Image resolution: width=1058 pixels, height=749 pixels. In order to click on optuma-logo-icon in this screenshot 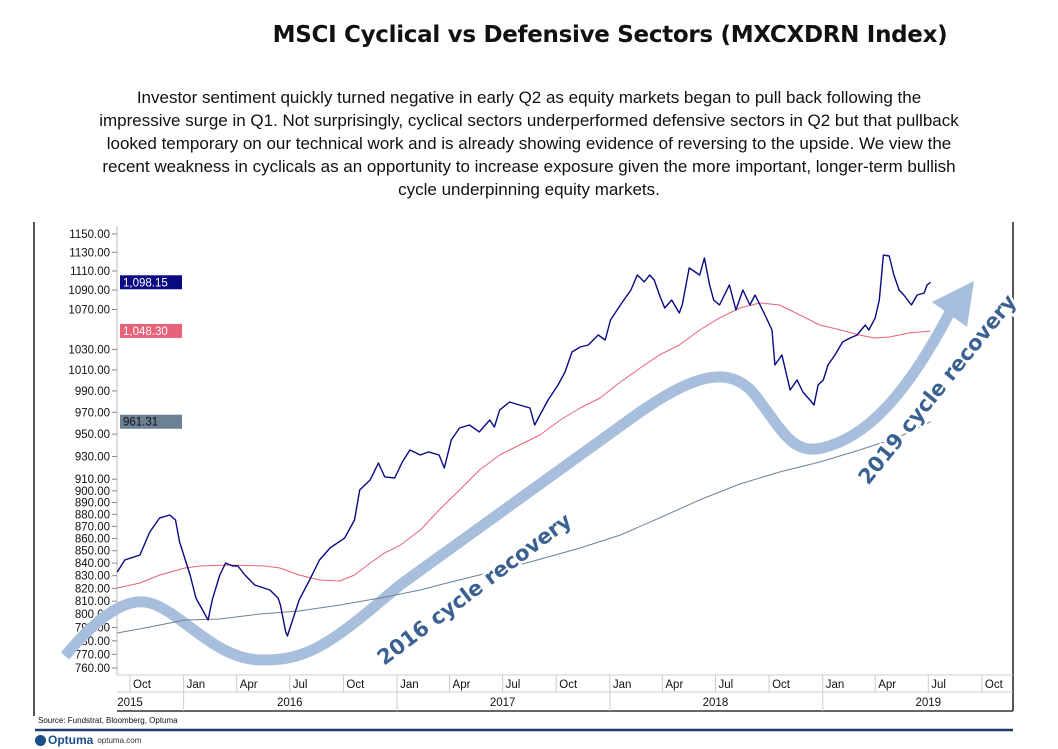, I will do `click(40, 740)`.